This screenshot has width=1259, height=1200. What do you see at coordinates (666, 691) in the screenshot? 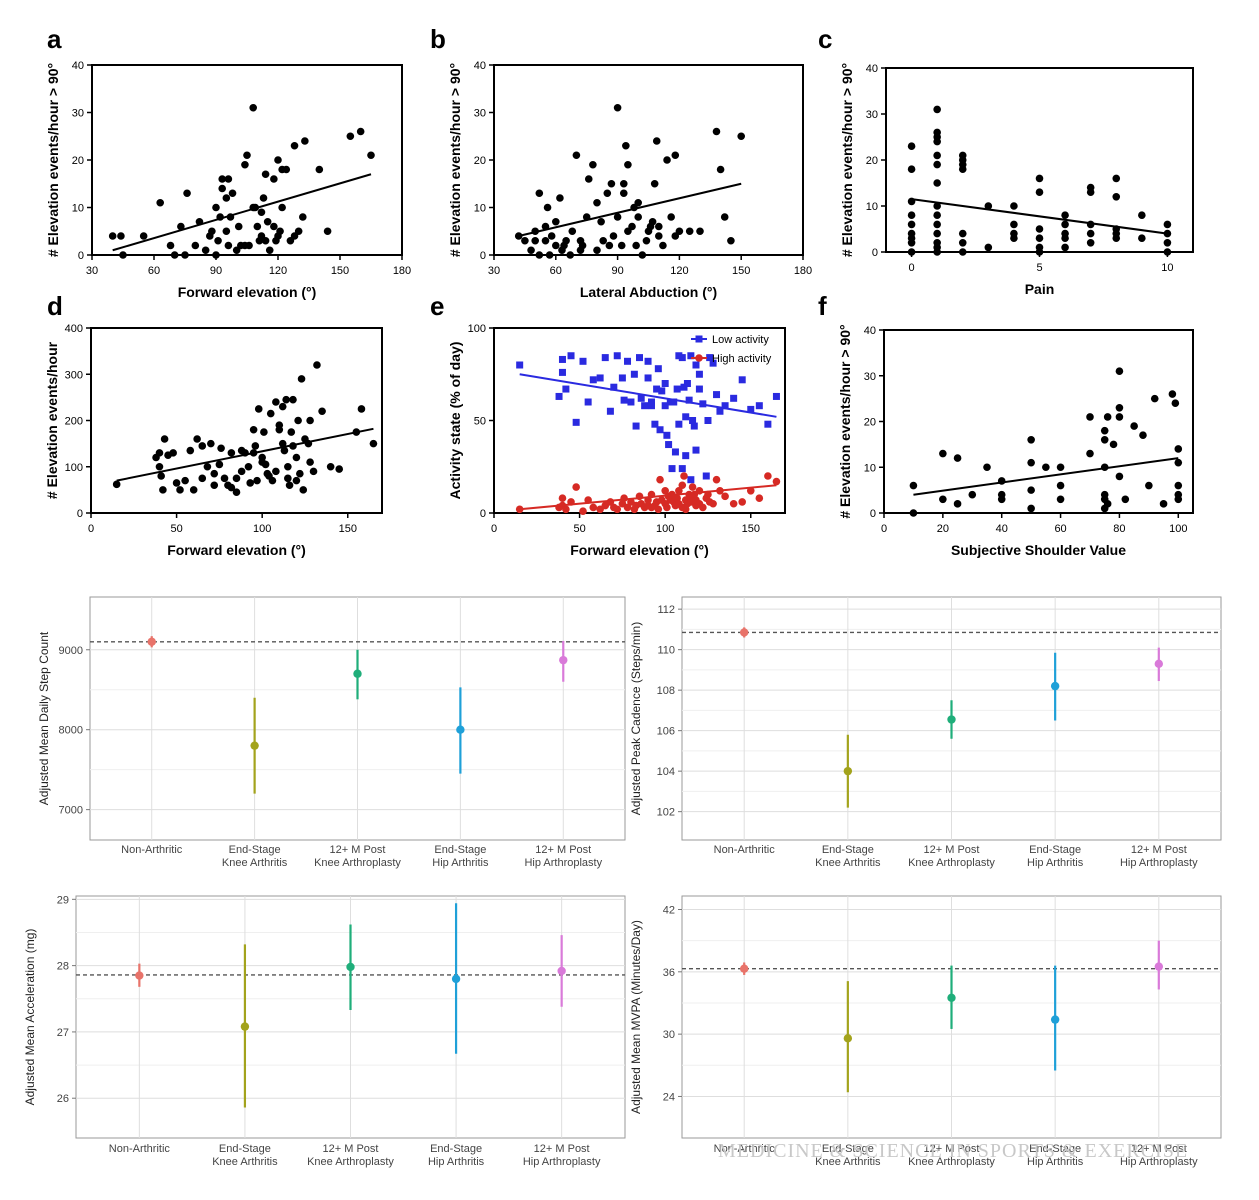
I see `y-tick-label: 108` at bounding box center [666, 691].